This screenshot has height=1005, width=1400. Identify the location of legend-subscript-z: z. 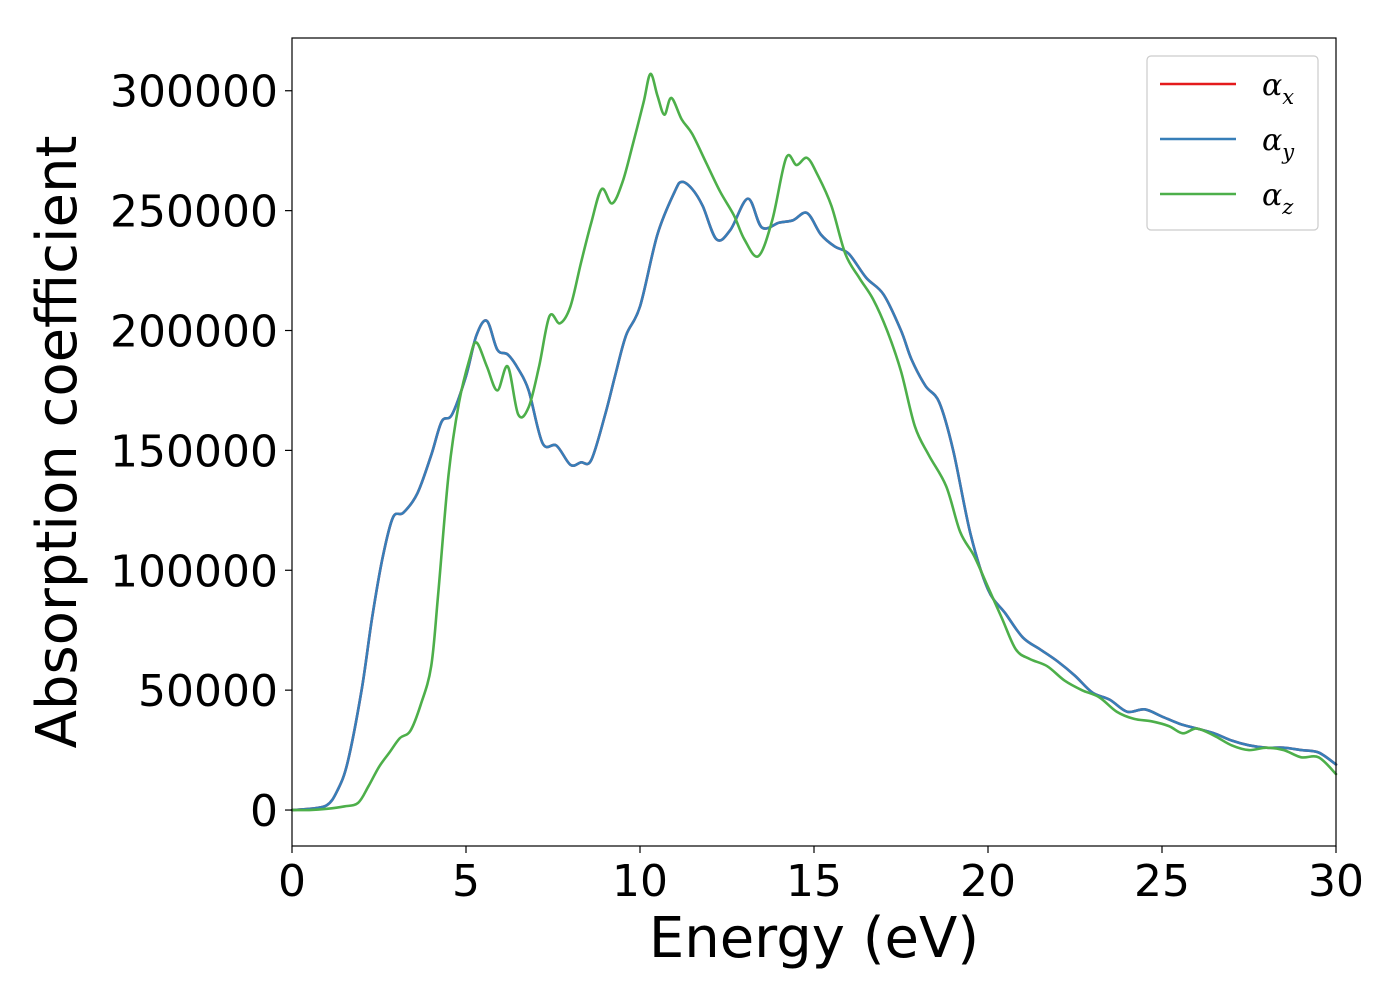
(1287, 207).